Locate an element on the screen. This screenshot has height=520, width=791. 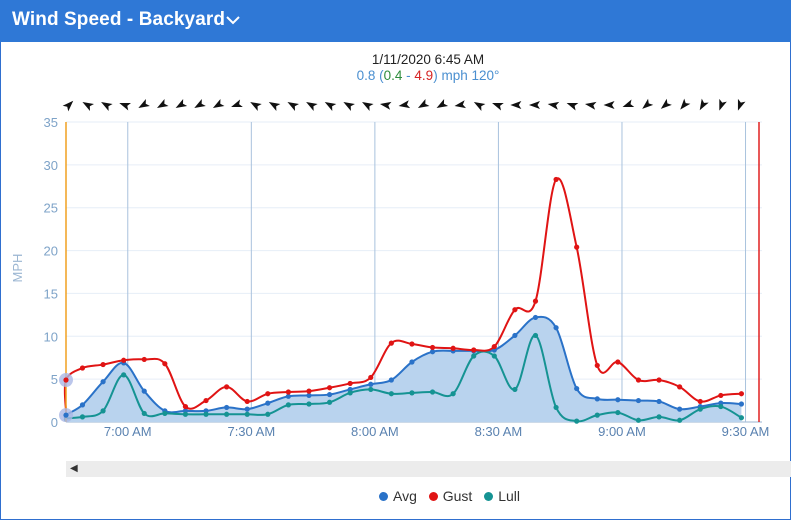
legend-item-avg: Avg is located at coordinates (397, 496).